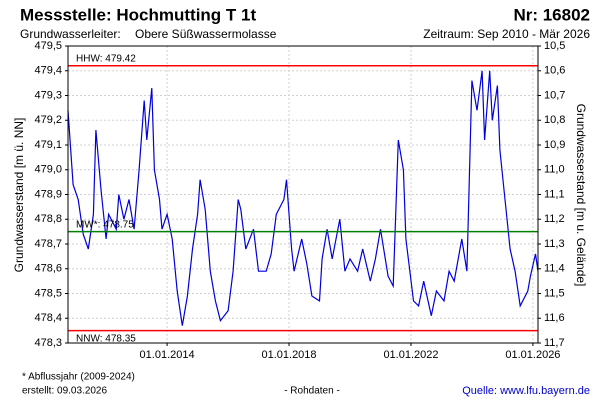 Image resolution: width=600 pixels, height=400 pixels. I want to click on created-date: erstellt: 09.03.2026, so click(64, 391).